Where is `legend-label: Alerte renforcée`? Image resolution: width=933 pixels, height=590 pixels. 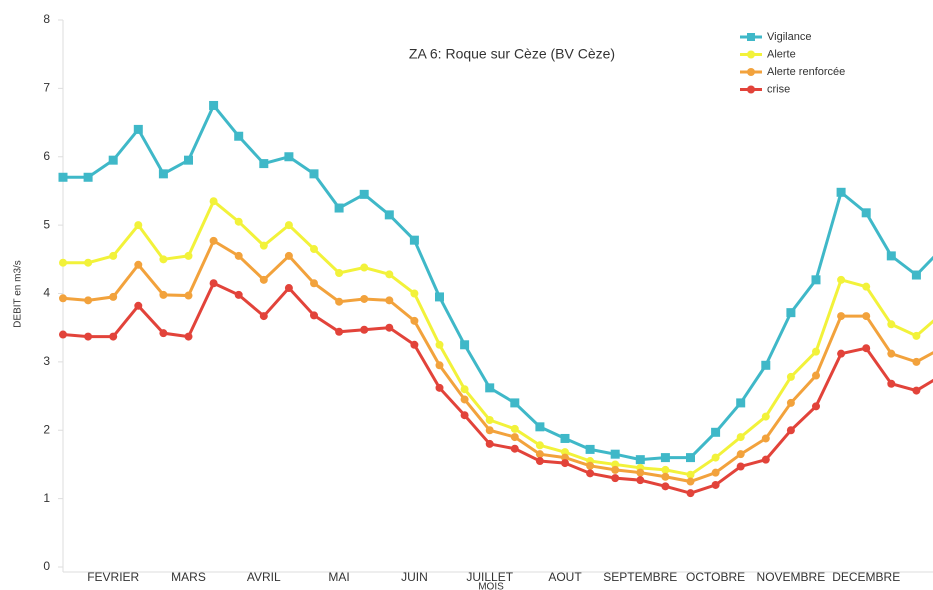
legend-label: Alerte renforcée is located at coordinates (806, 72).